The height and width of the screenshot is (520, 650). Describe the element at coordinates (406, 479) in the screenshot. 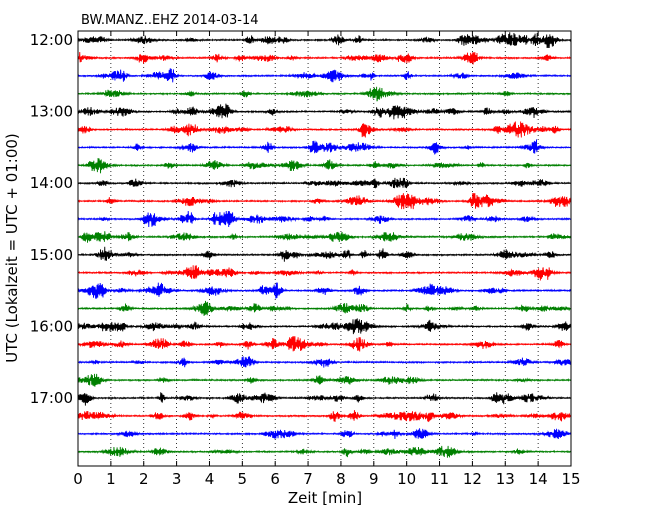

I see `x-tick-label: 10` at that location.